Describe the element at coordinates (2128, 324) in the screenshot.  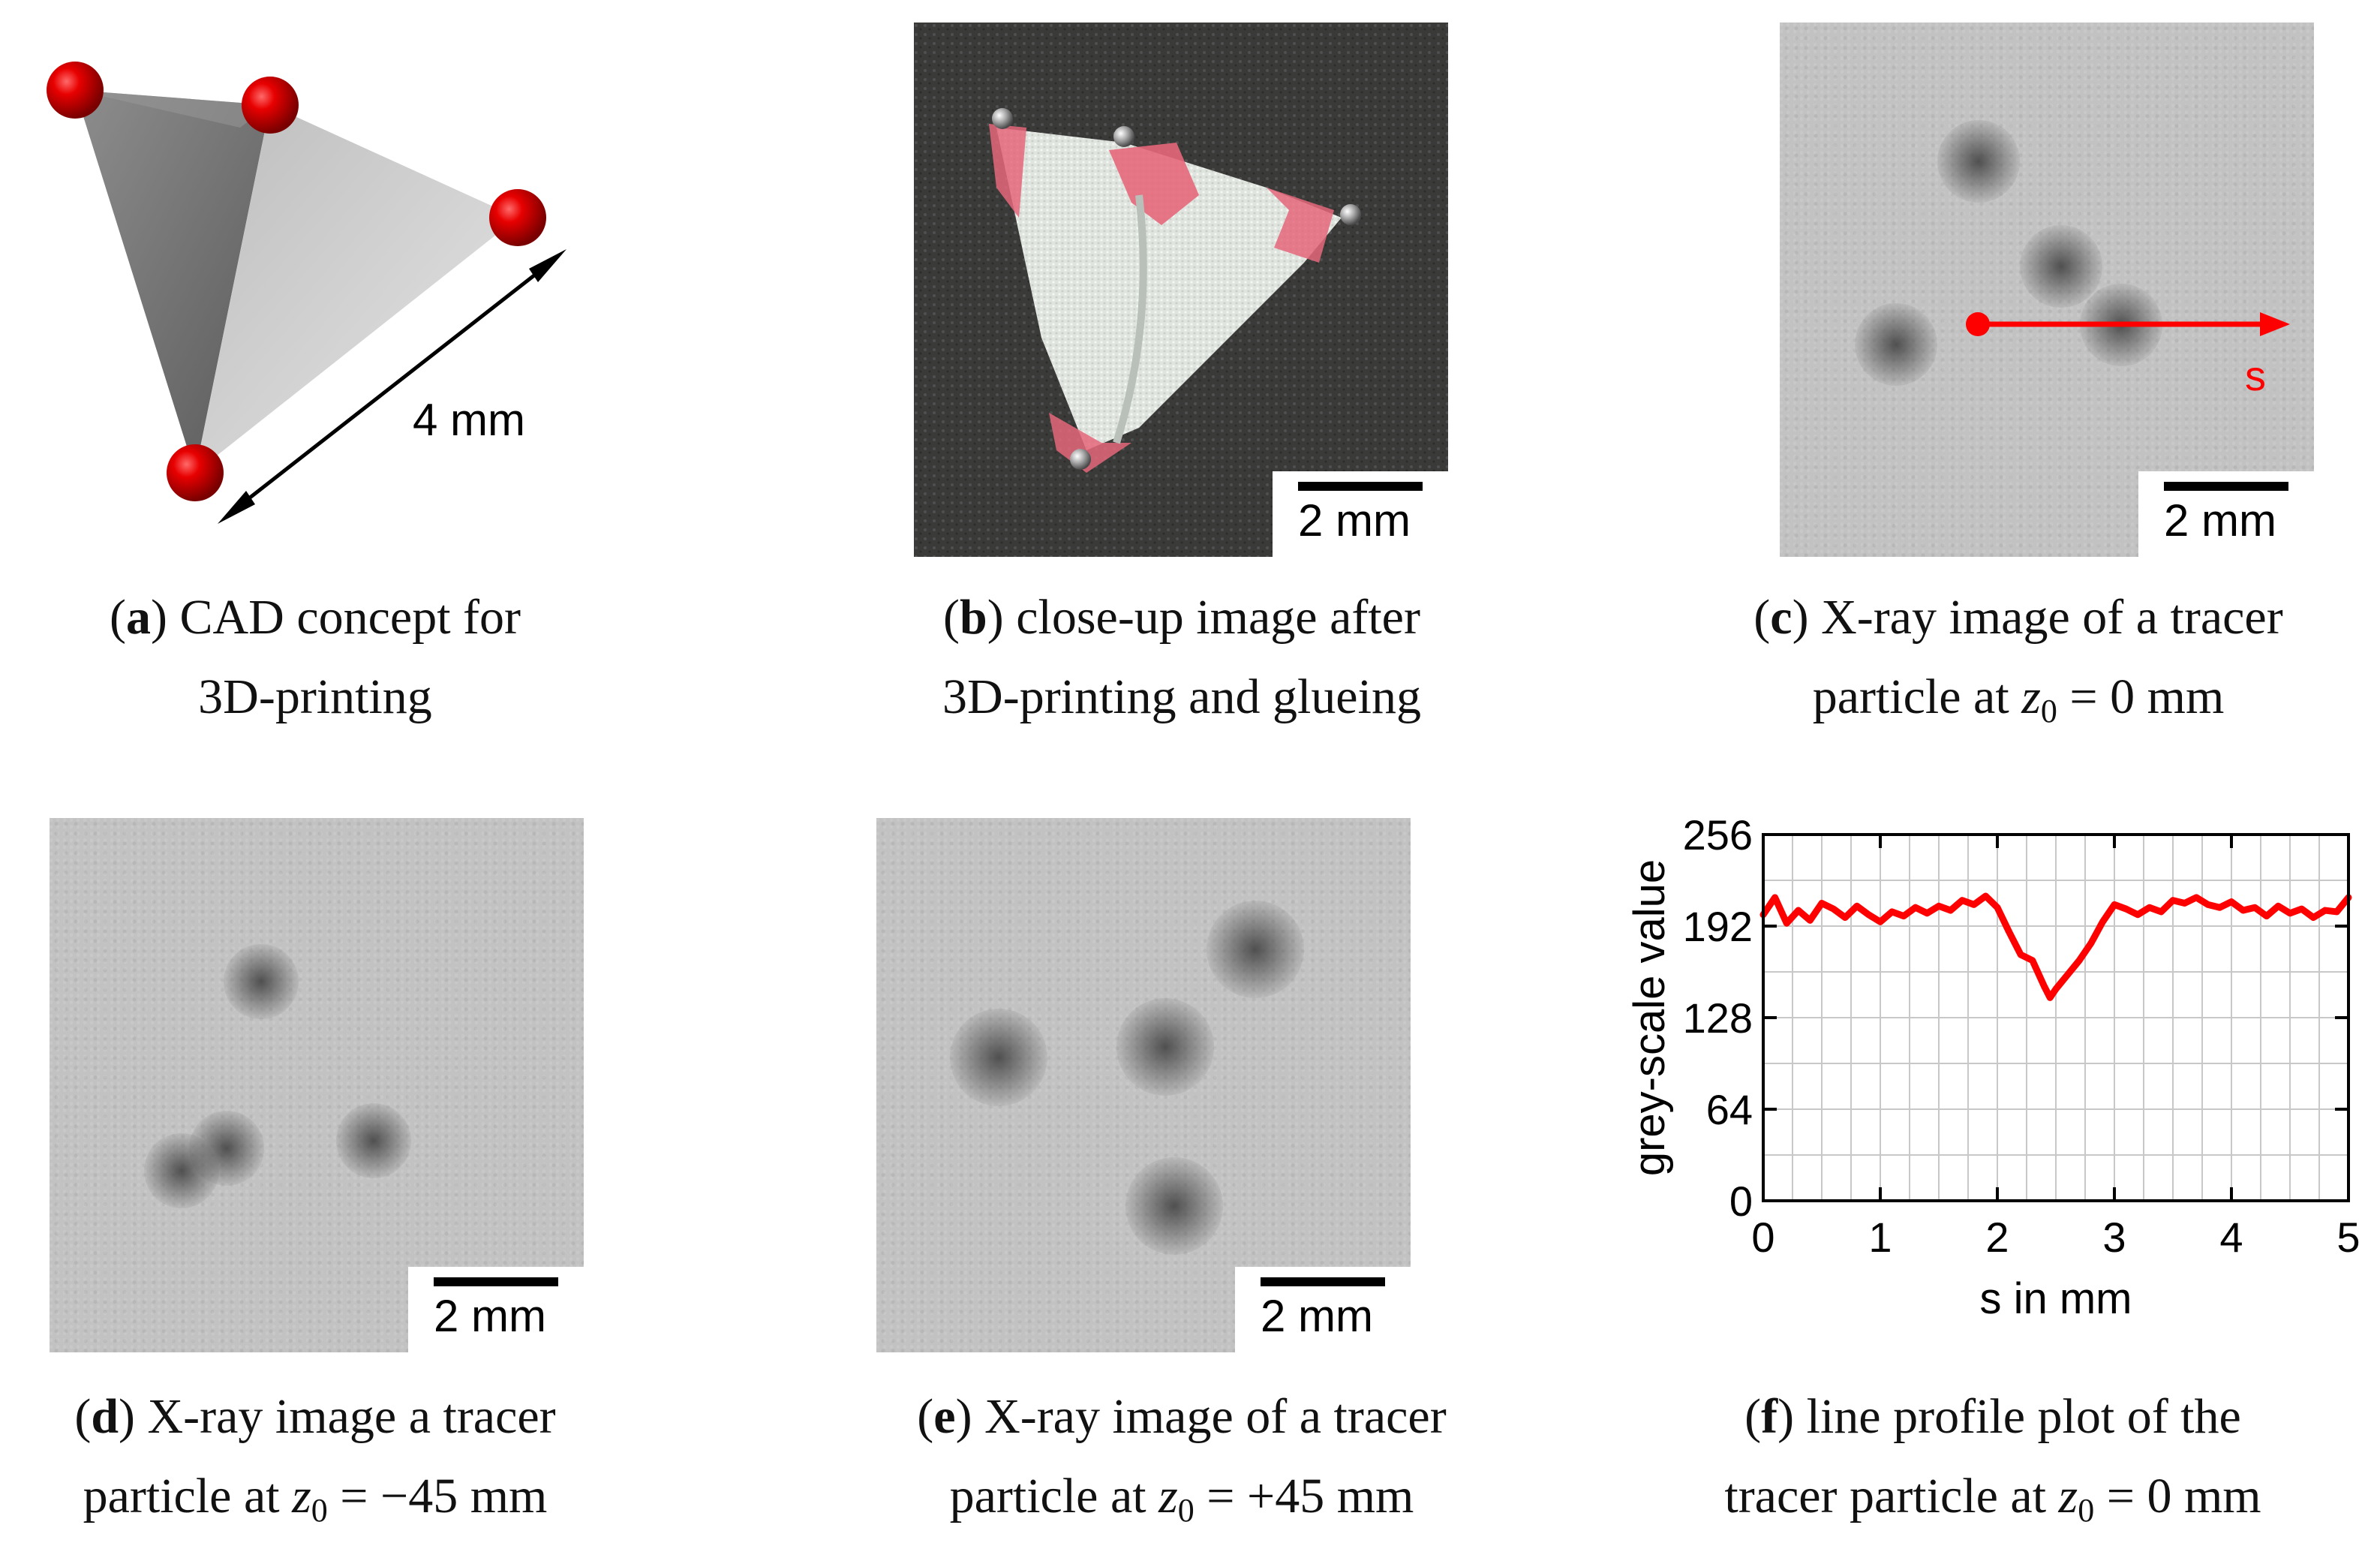
I see `line-profile-arrow` at that location.